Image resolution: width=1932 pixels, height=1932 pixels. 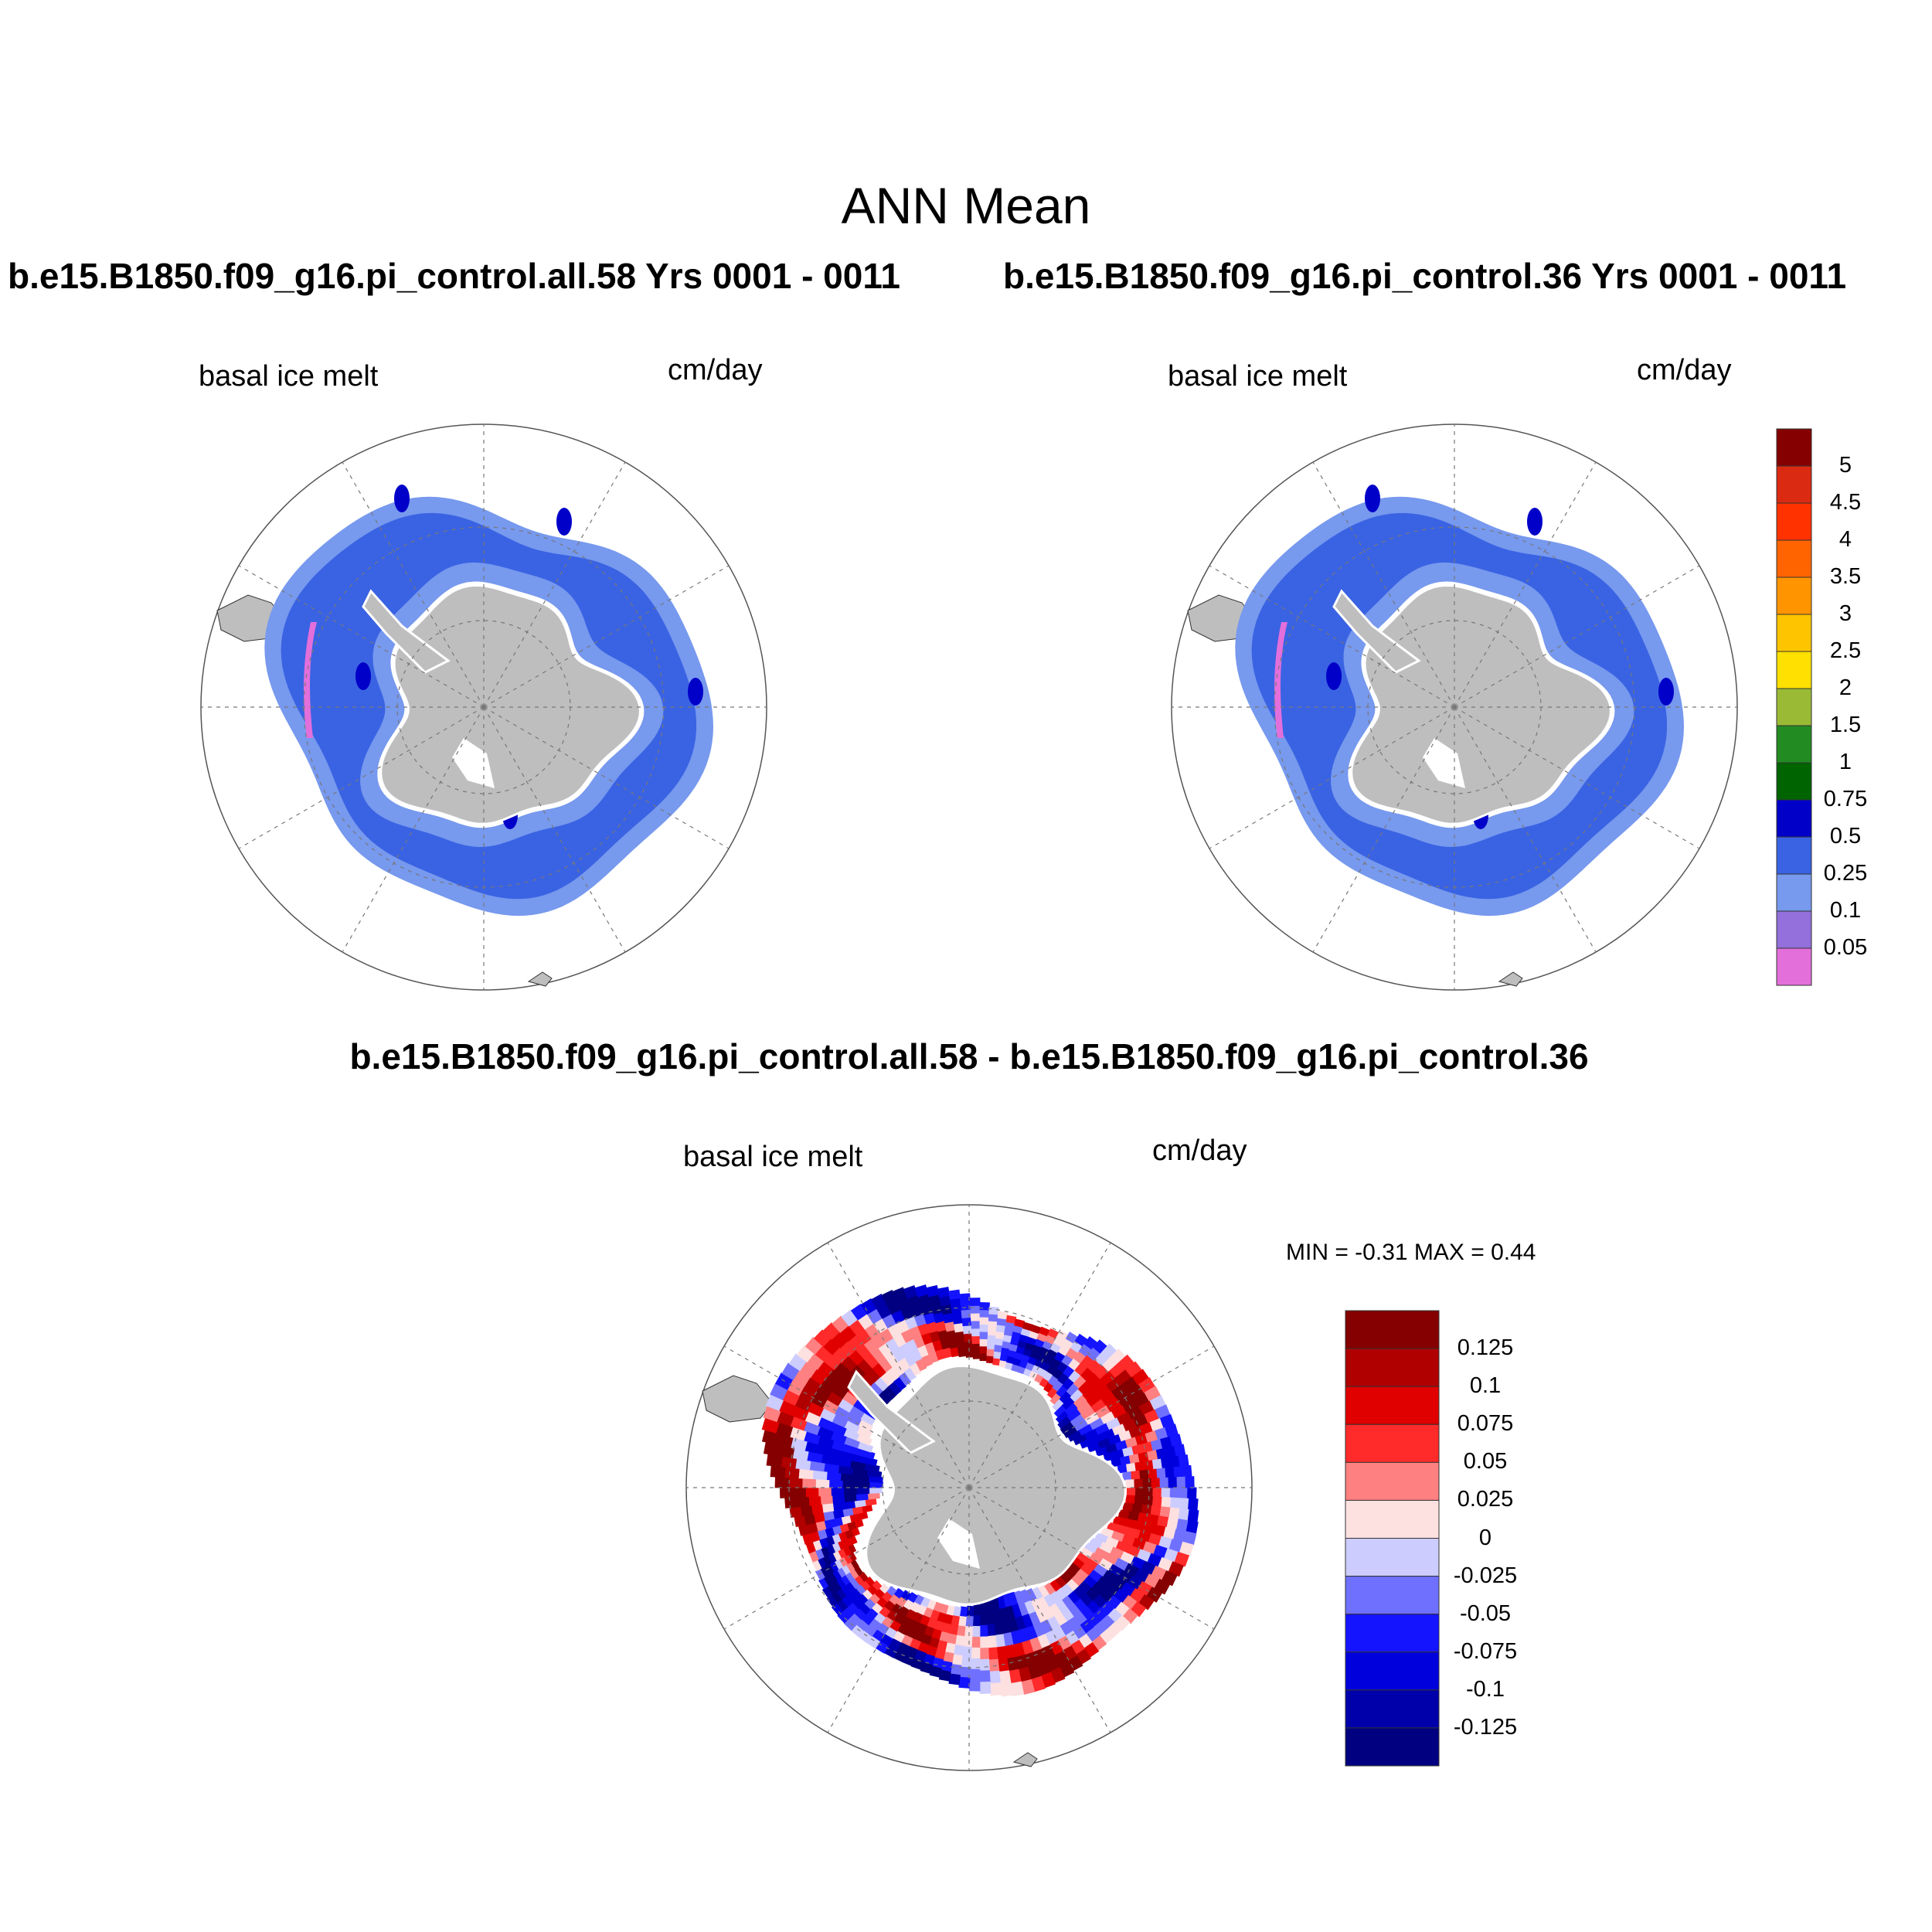 I want to click on colorbar-absolute-tick-label: 0.5, so click(x=1845, y=836).